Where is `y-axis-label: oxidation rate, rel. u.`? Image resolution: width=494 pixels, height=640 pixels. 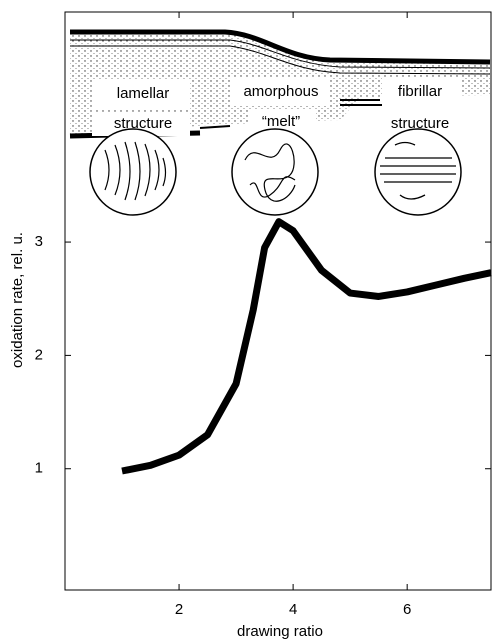 y-axis-label: oxidation rate, rel. u. is located at coordinates (17, 300).